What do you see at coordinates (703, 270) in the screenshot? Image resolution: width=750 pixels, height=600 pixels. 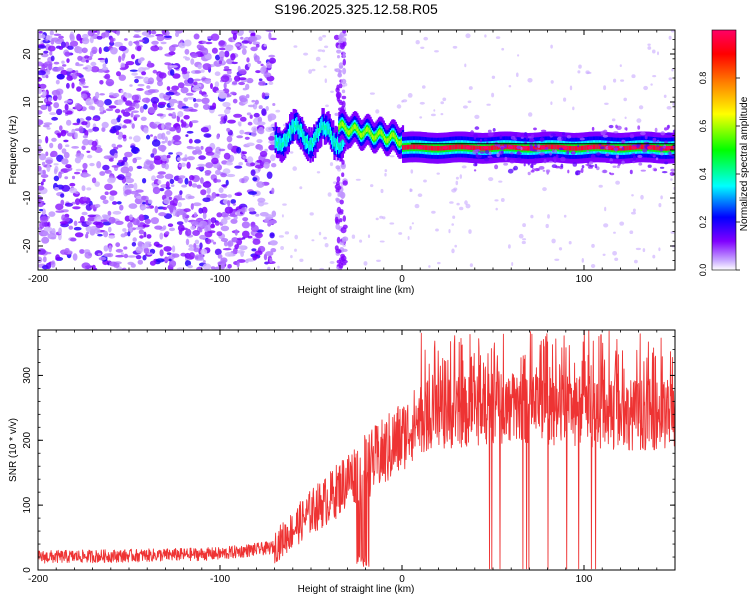 I see `colorbar-tick-label: 0.0` at bounding box center [703, 270].